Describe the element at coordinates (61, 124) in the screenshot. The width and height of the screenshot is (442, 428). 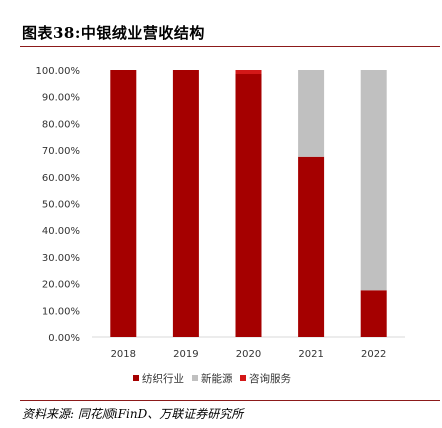
I see `y-tick-label: 80.00%` at that location.